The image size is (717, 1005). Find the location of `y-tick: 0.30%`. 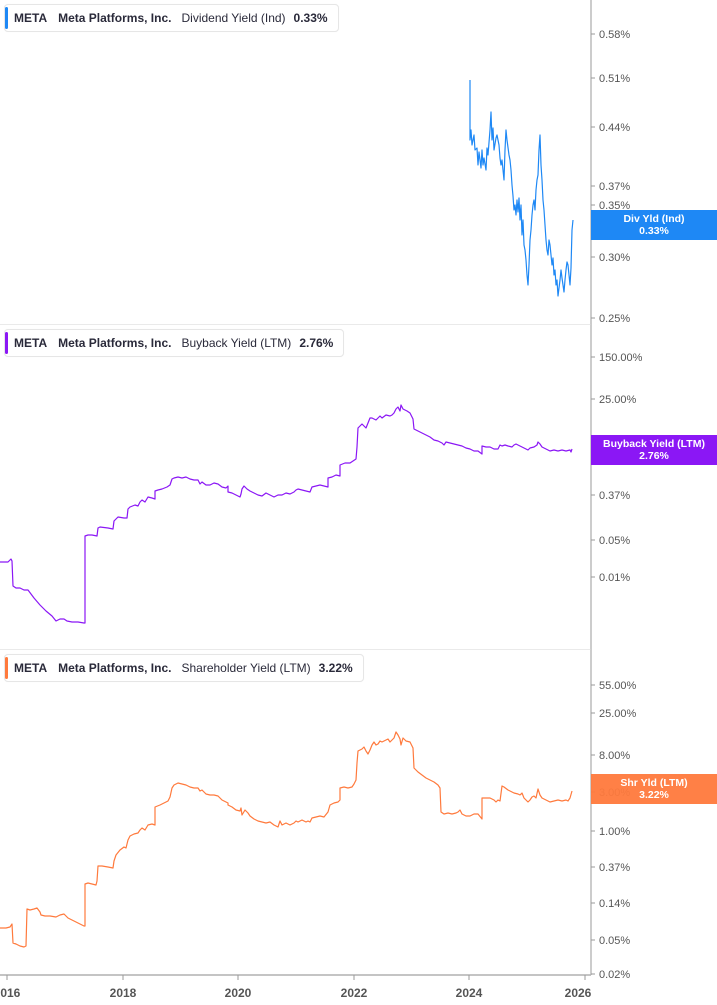

y-tick: 0.30% is located at coordinates (614, 258).